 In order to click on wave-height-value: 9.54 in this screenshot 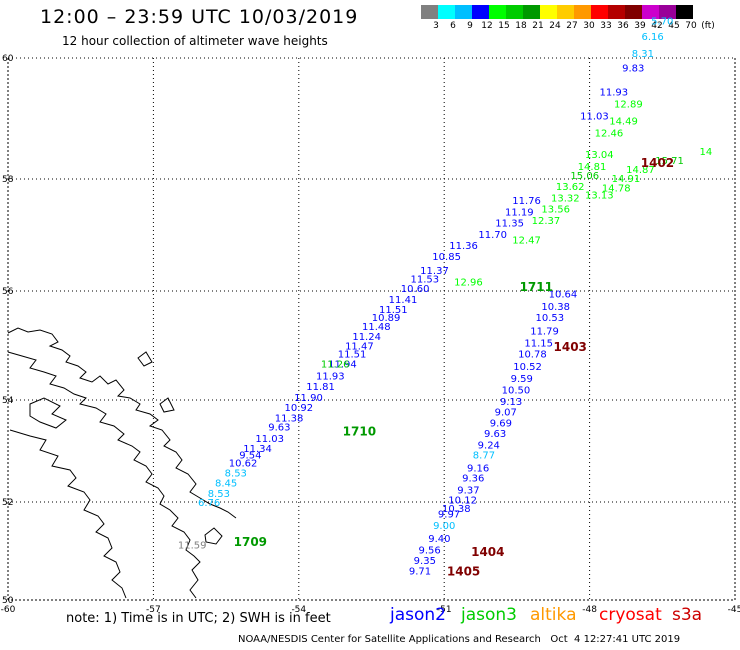, I will do `click(250, 456)`.